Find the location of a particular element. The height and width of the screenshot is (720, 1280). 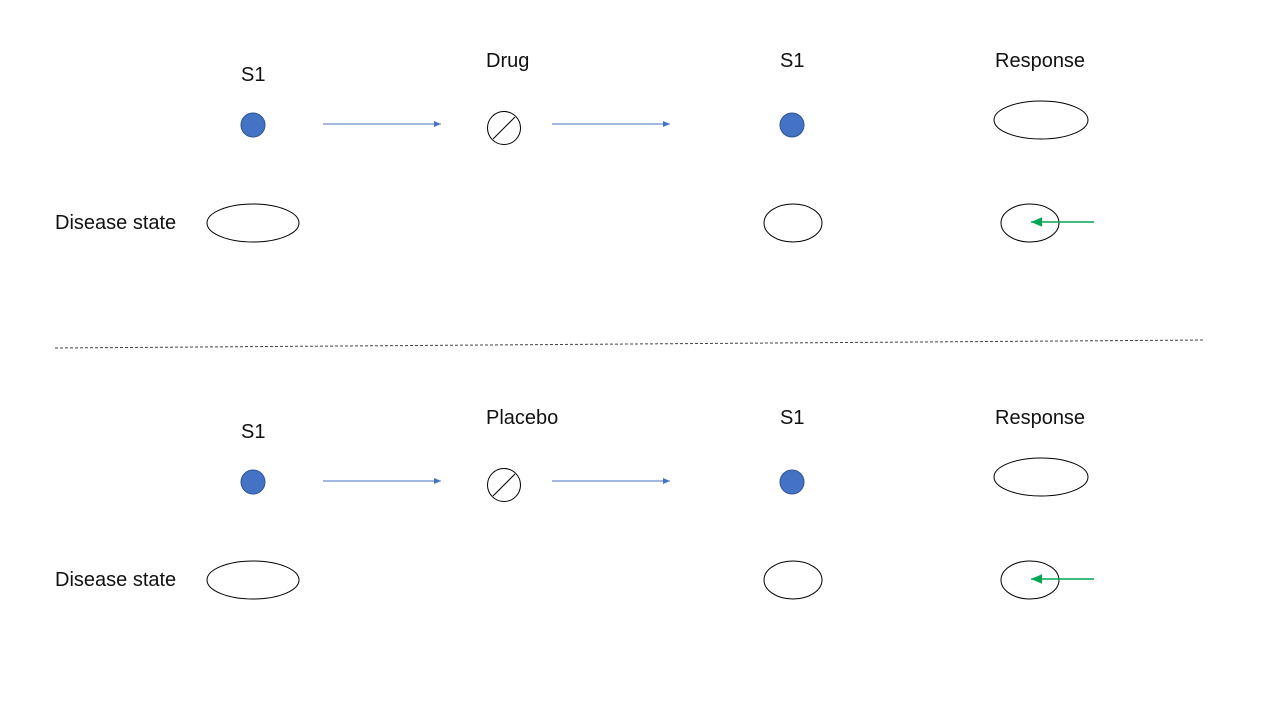

panel-1-response-ellipse is located at coordinates (1041, 120).